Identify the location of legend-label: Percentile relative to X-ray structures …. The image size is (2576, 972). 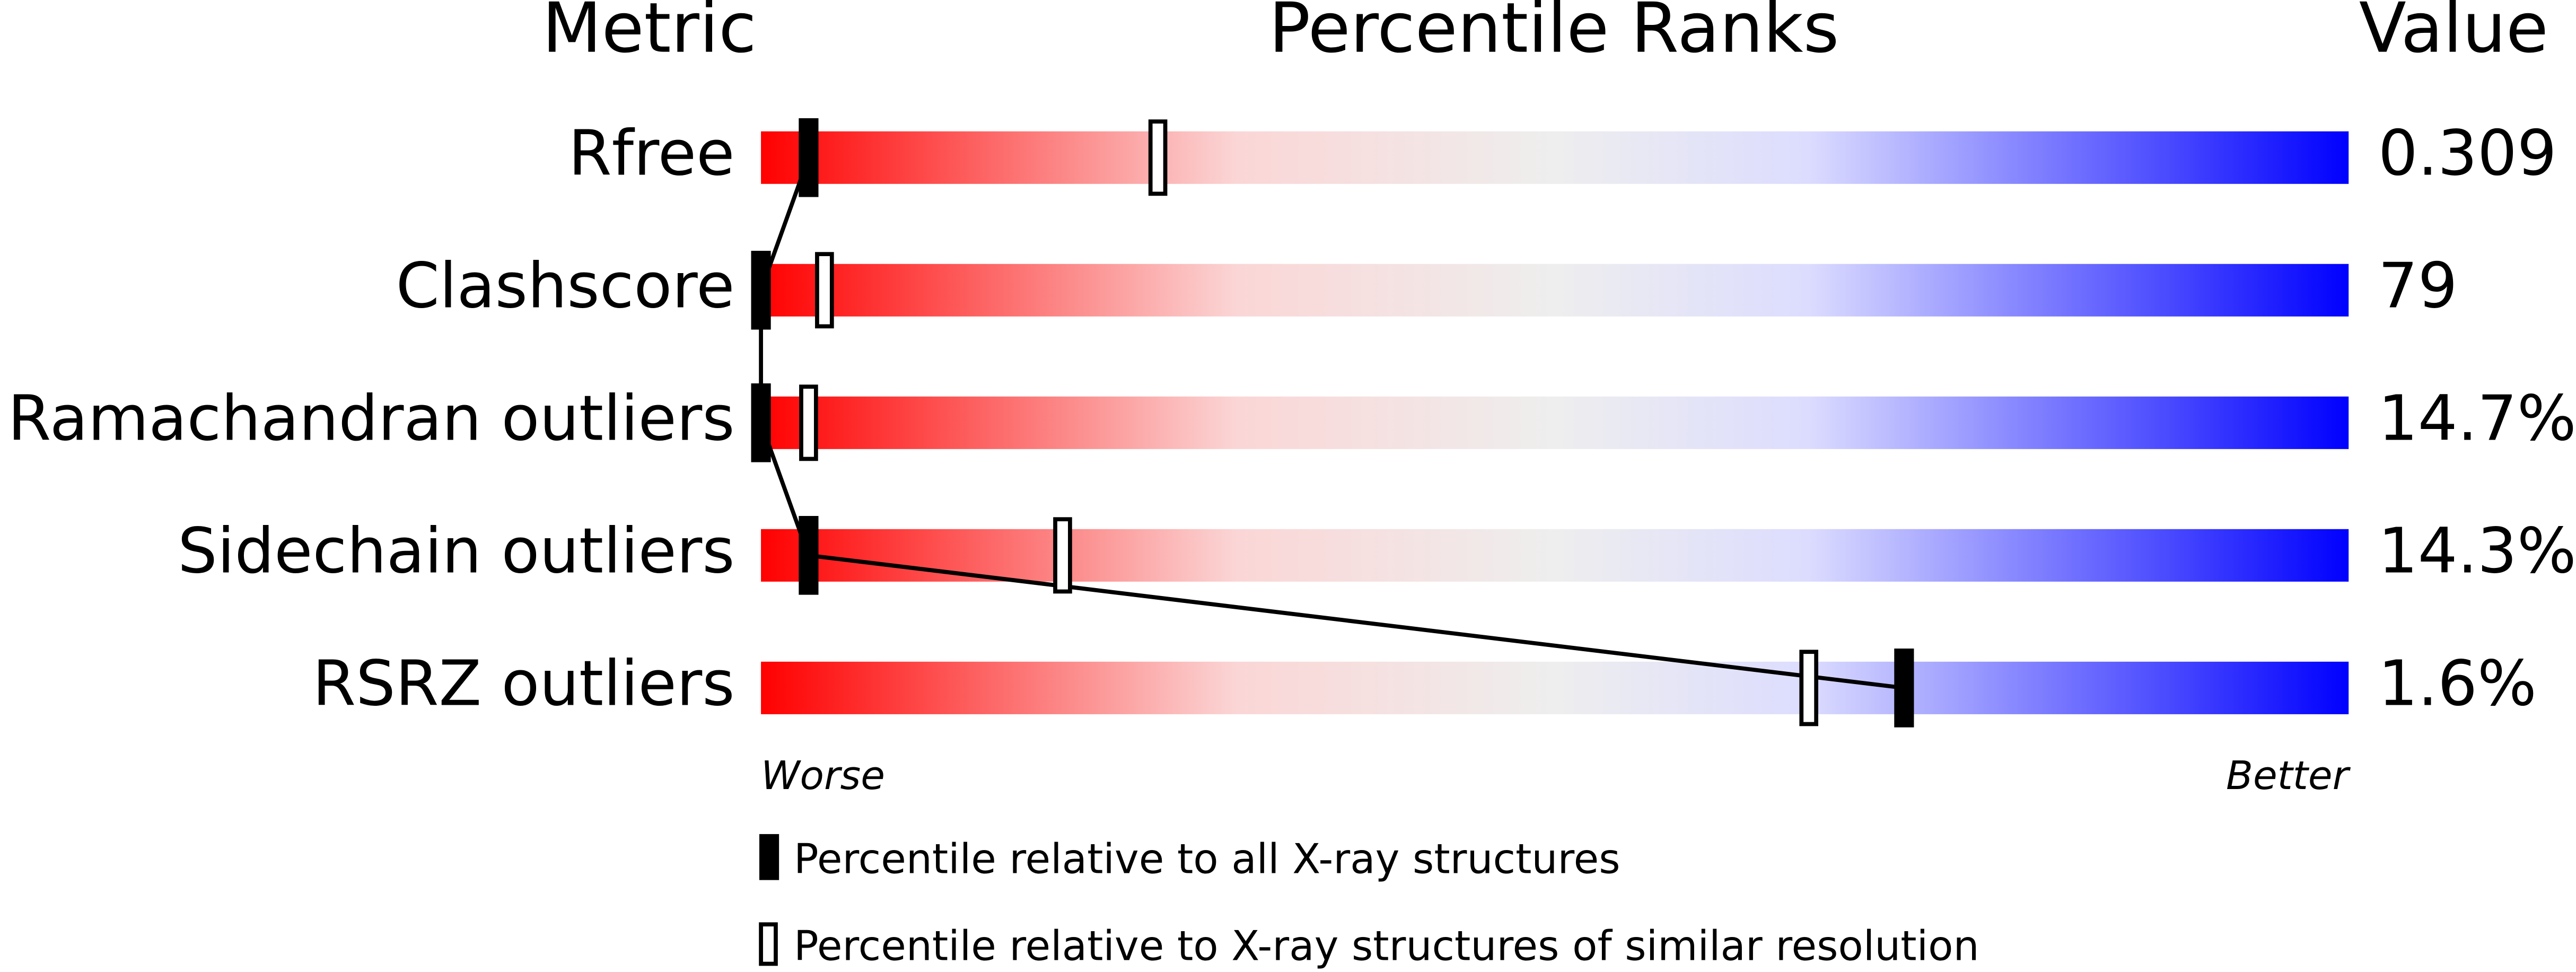
(1386, 946).